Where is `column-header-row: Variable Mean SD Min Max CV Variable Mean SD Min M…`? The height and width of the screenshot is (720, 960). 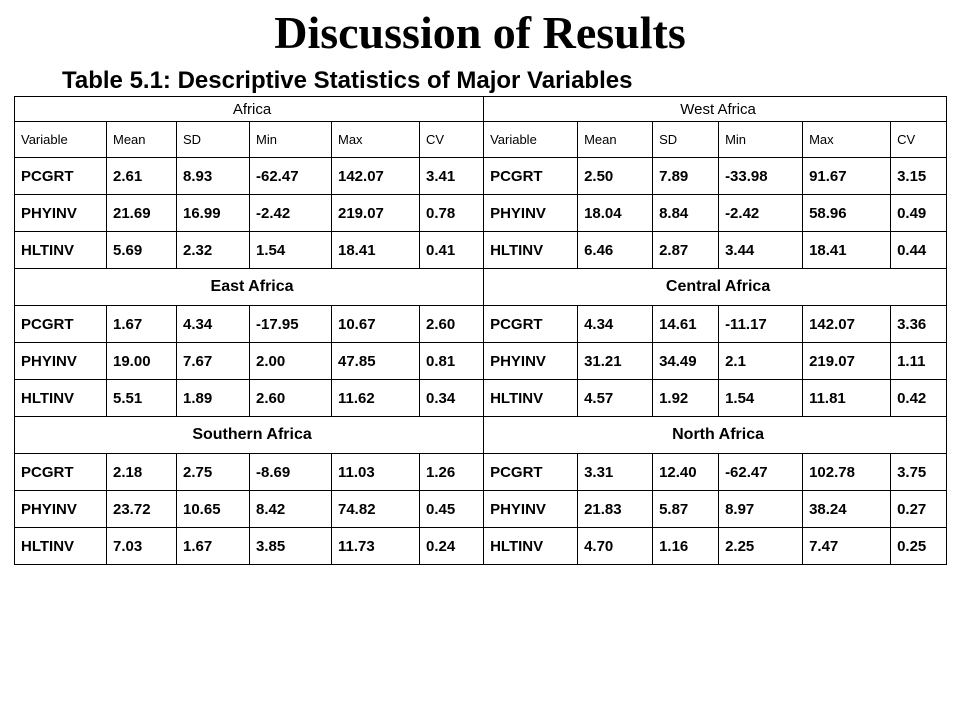 column-header-row: Variable Mean SD Min Max CV Variable Mean SD Min M… is located at coordinates (481, 139).